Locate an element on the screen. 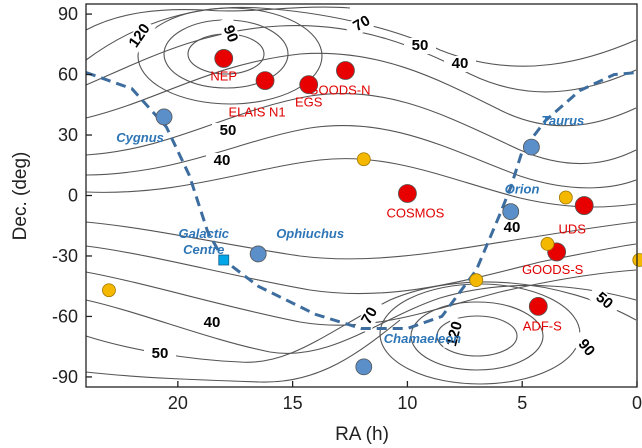  y-tick-label: 60 is located at coordinates (68, 75).